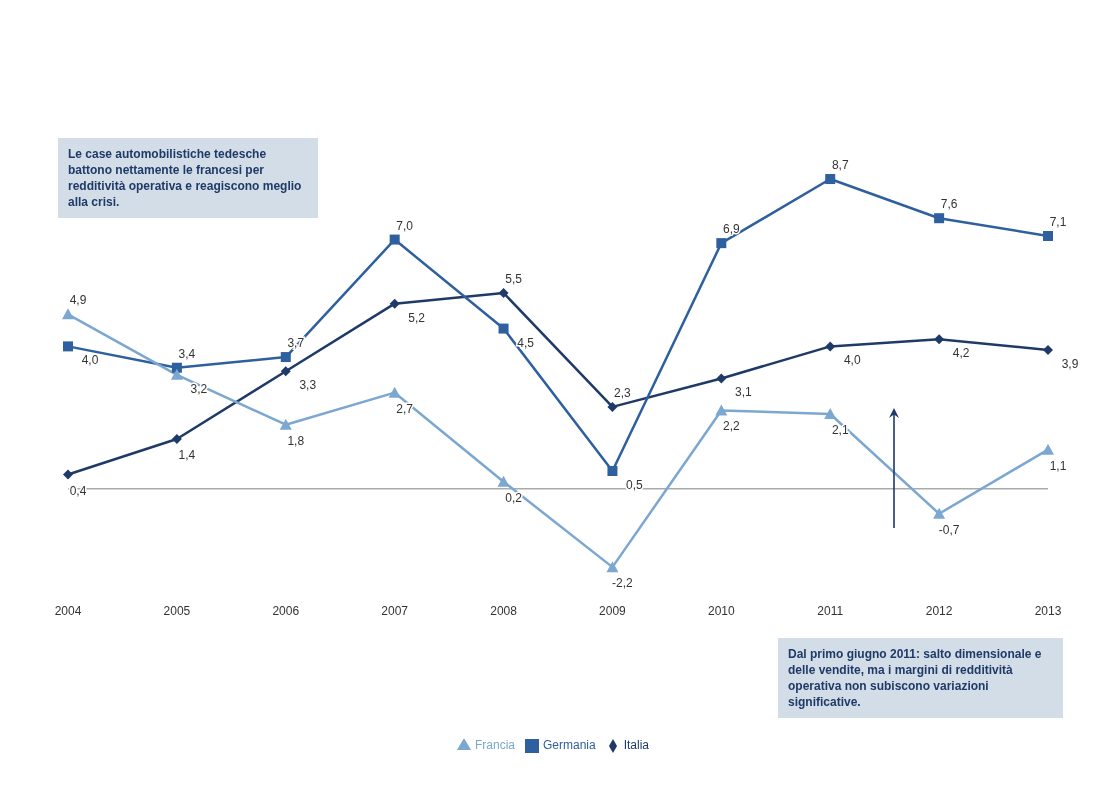 Image resolution: width=1096 pixels, height=789 pixels. What do you see at coordinates (417, 317) in the screenshot?
I see `data-label: 5,2` at bounding box center [417, 317].